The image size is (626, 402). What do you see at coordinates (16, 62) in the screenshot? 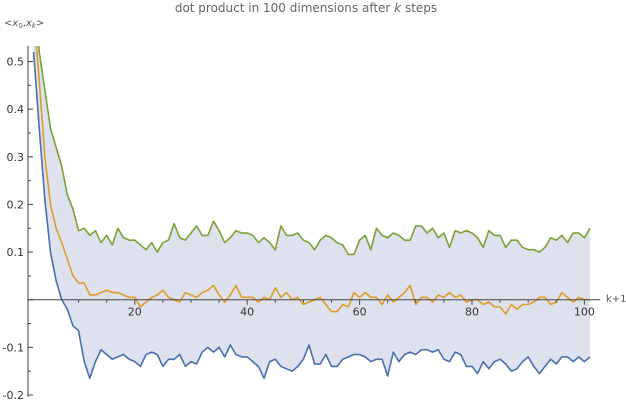
I see `y-tick-label: 0.5` at bounding box center [16, 62].